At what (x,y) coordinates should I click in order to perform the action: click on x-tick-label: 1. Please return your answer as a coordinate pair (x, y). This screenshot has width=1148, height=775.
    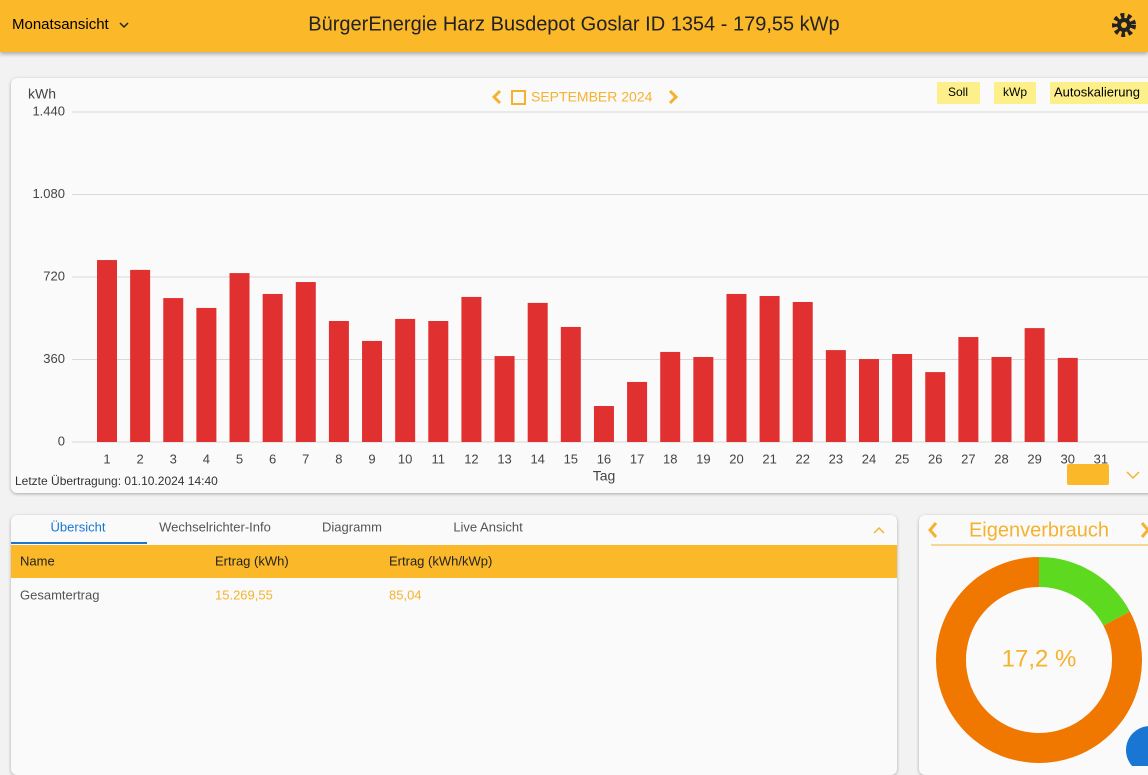
    Looking at the image, I should click on (106, 458).